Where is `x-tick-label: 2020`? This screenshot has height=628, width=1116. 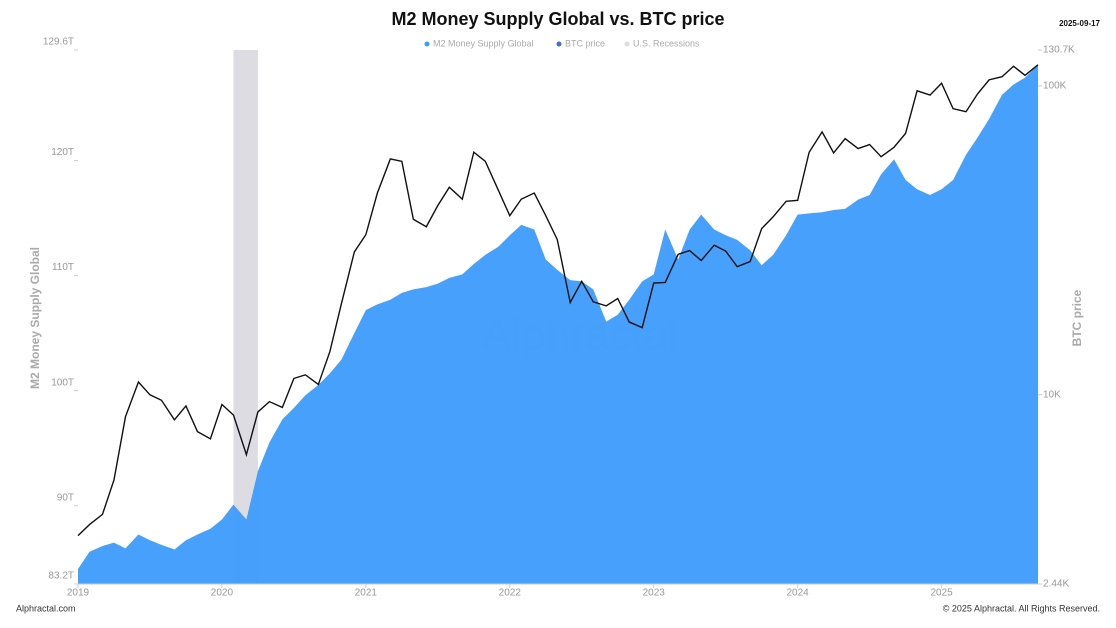
x-tick-label: 2020 is located at coordinates (222, 593).